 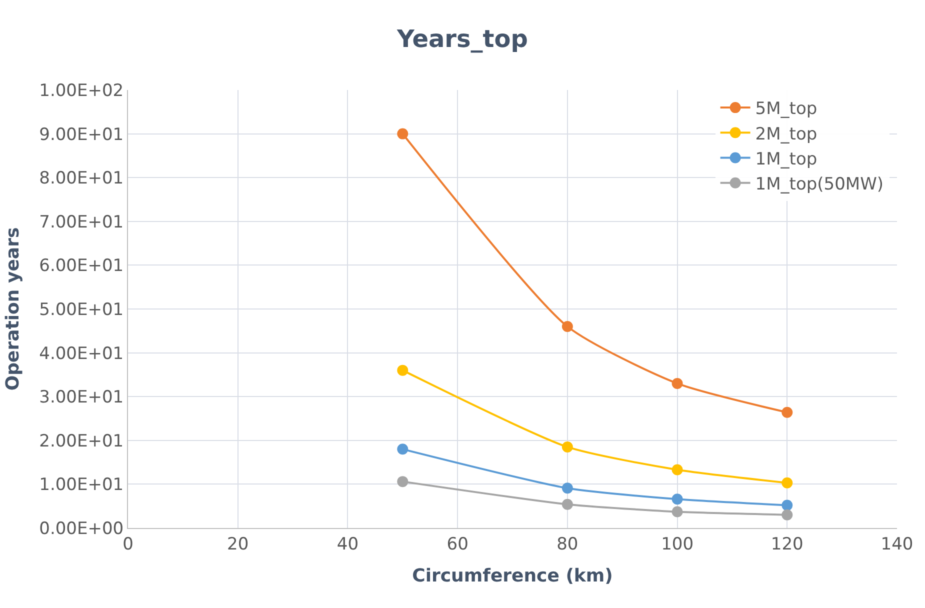 I want to click on y-tick-label: 7.00E+01, so click(x=81, y=222).